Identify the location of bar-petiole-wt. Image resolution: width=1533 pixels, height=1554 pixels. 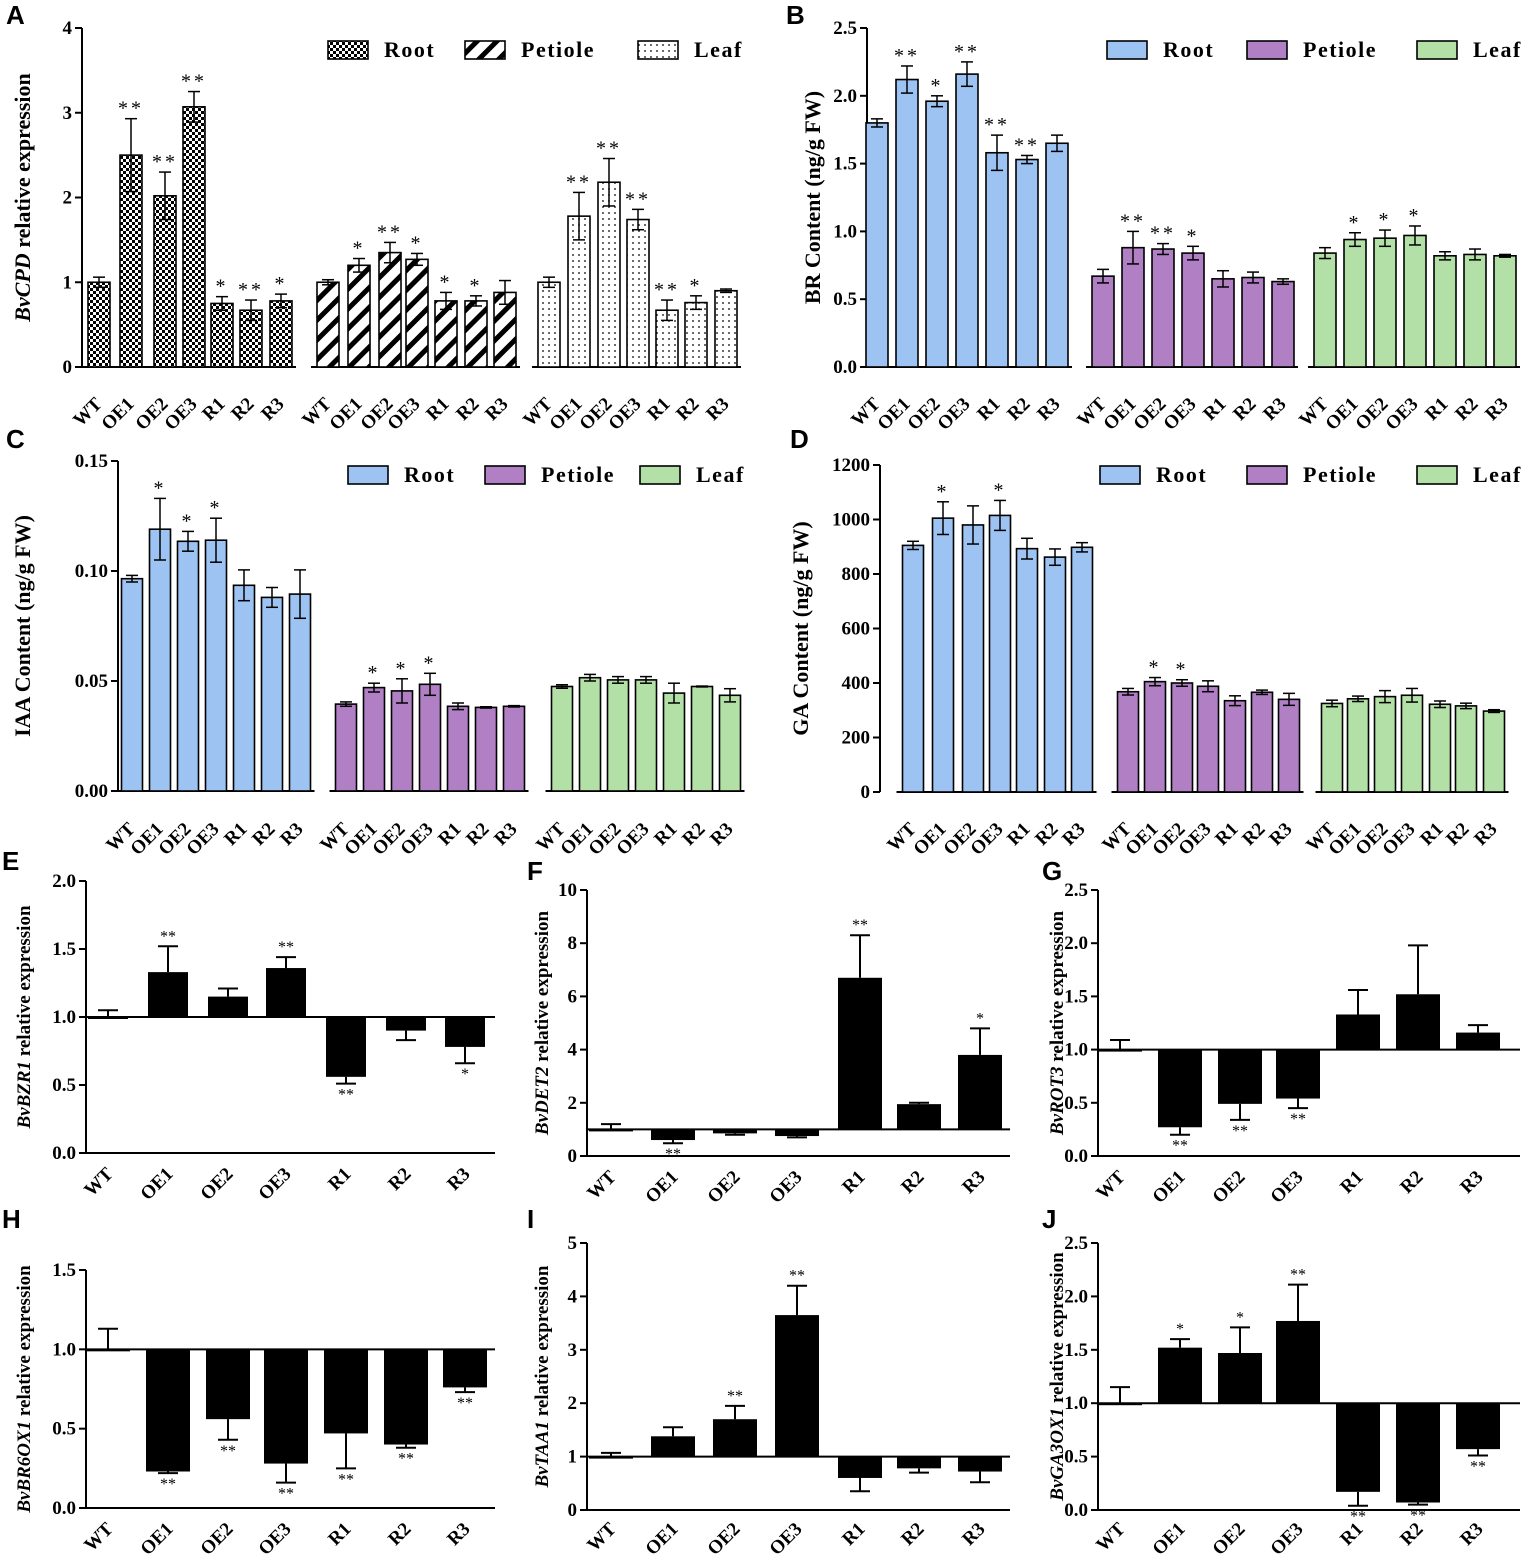
(328, 324).